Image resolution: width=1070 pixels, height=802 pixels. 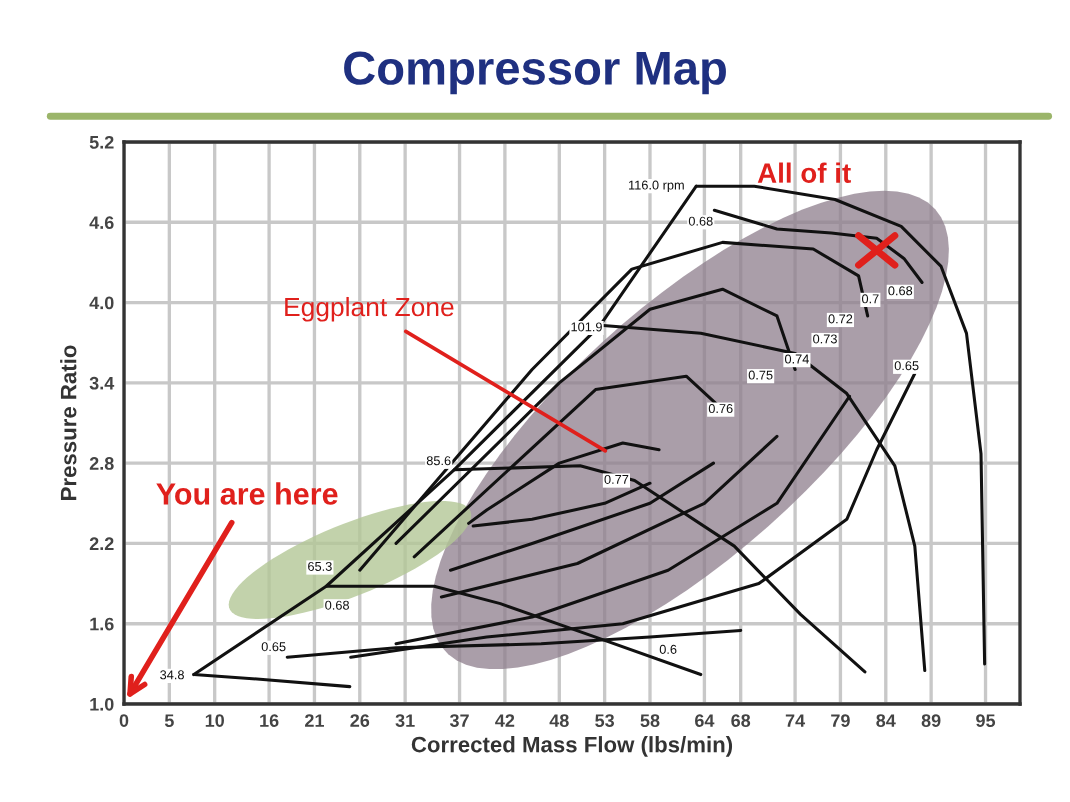 I want to click on annotation: You are here, so click(x=247, y=493).